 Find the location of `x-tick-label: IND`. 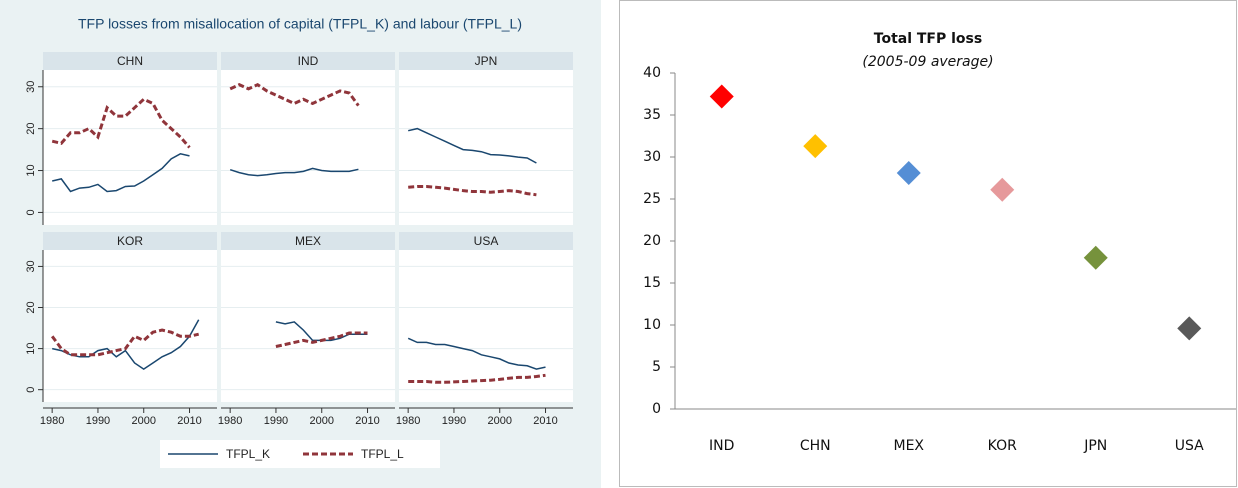

x-tick-label: IND is located at coordinates (721, 446).